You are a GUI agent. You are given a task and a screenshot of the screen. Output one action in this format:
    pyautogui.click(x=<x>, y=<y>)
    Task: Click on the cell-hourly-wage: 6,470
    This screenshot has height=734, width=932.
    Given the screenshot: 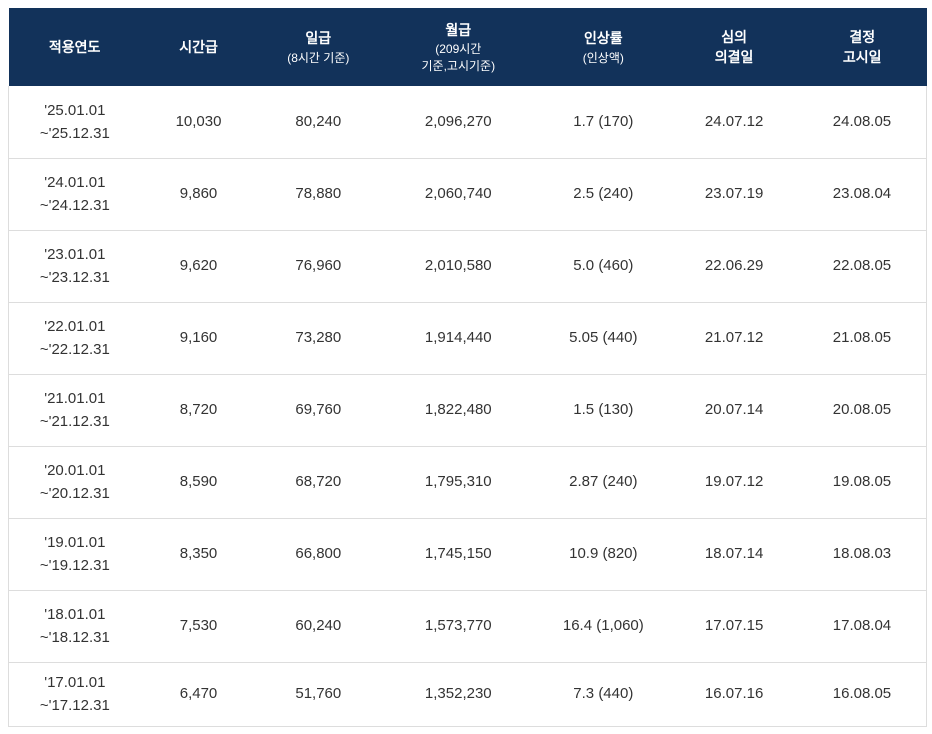 What is the action you would take?
    pyautogui.click(x=198, y=694)
    